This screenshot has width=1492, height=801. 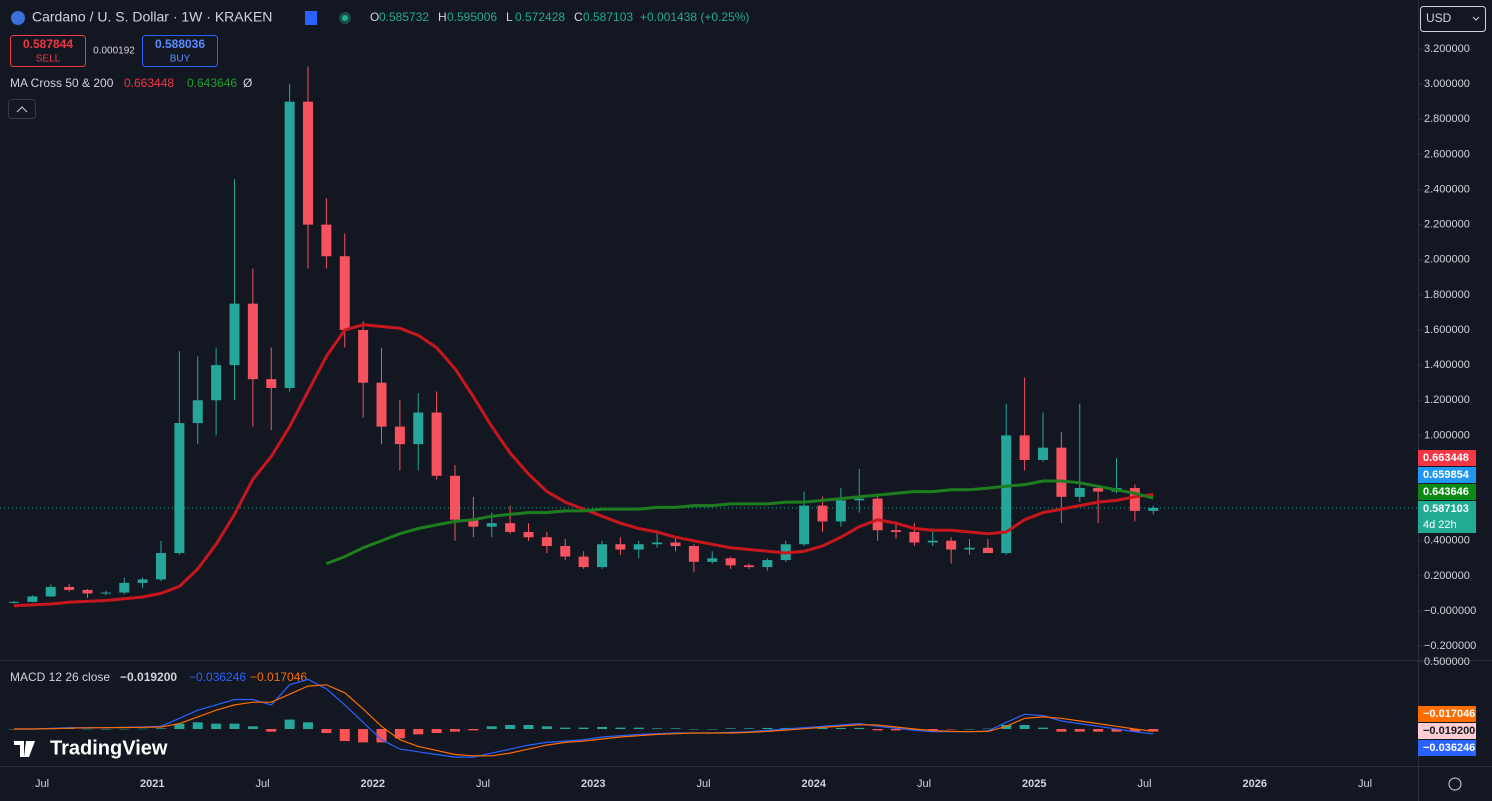 I want to click on price-badge-label: 0.663448, so click(x=1446, y=458).